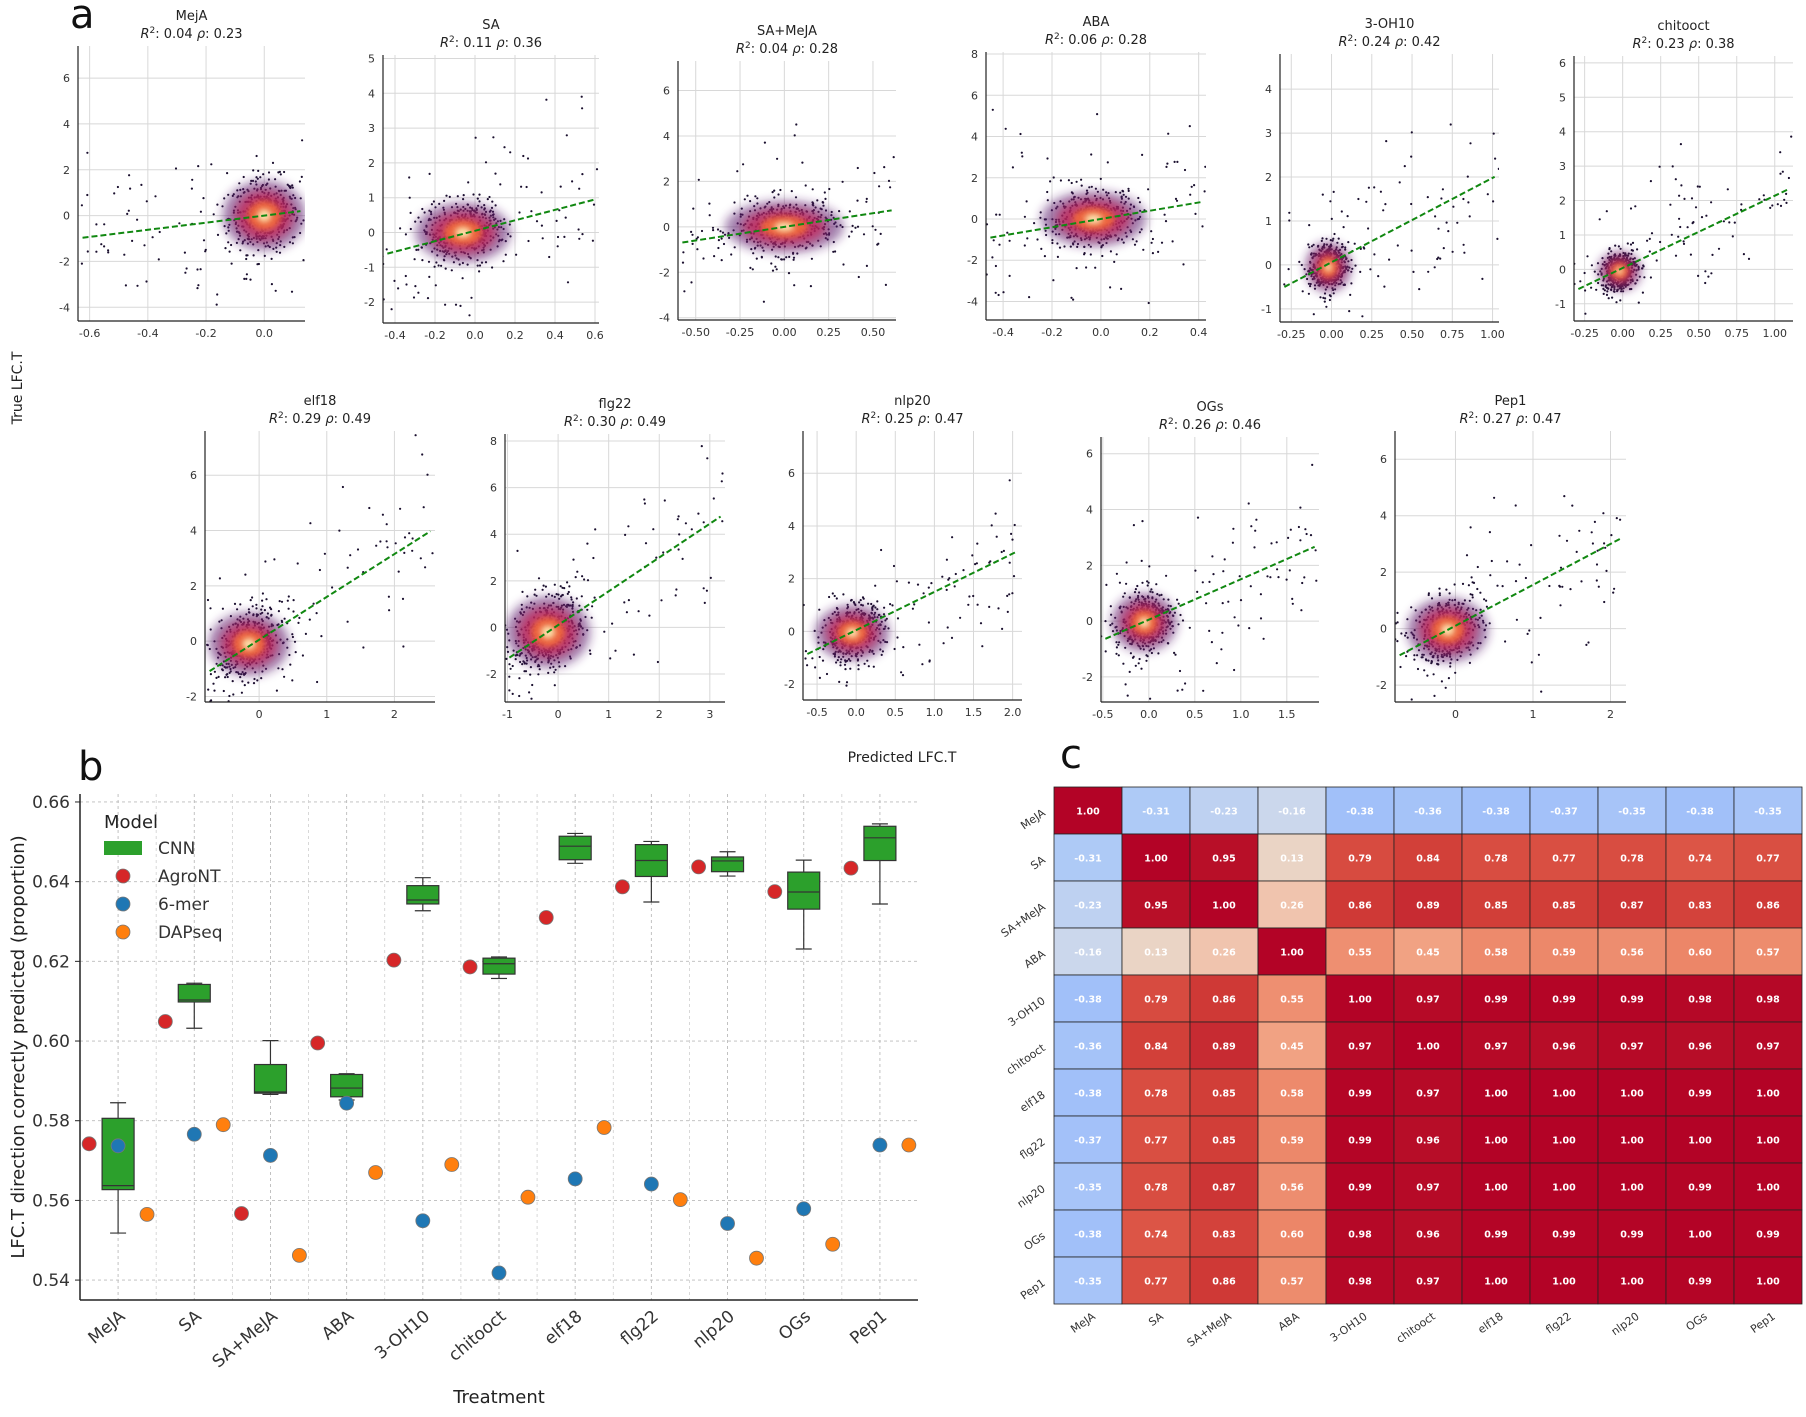 The width and height of the screenshot is (1806, 1417). Describe the element at coordinates (1389, 42) in the screenshot. I see `subplot-stats: R2: 0.24 ρ: 0.42` at that location.